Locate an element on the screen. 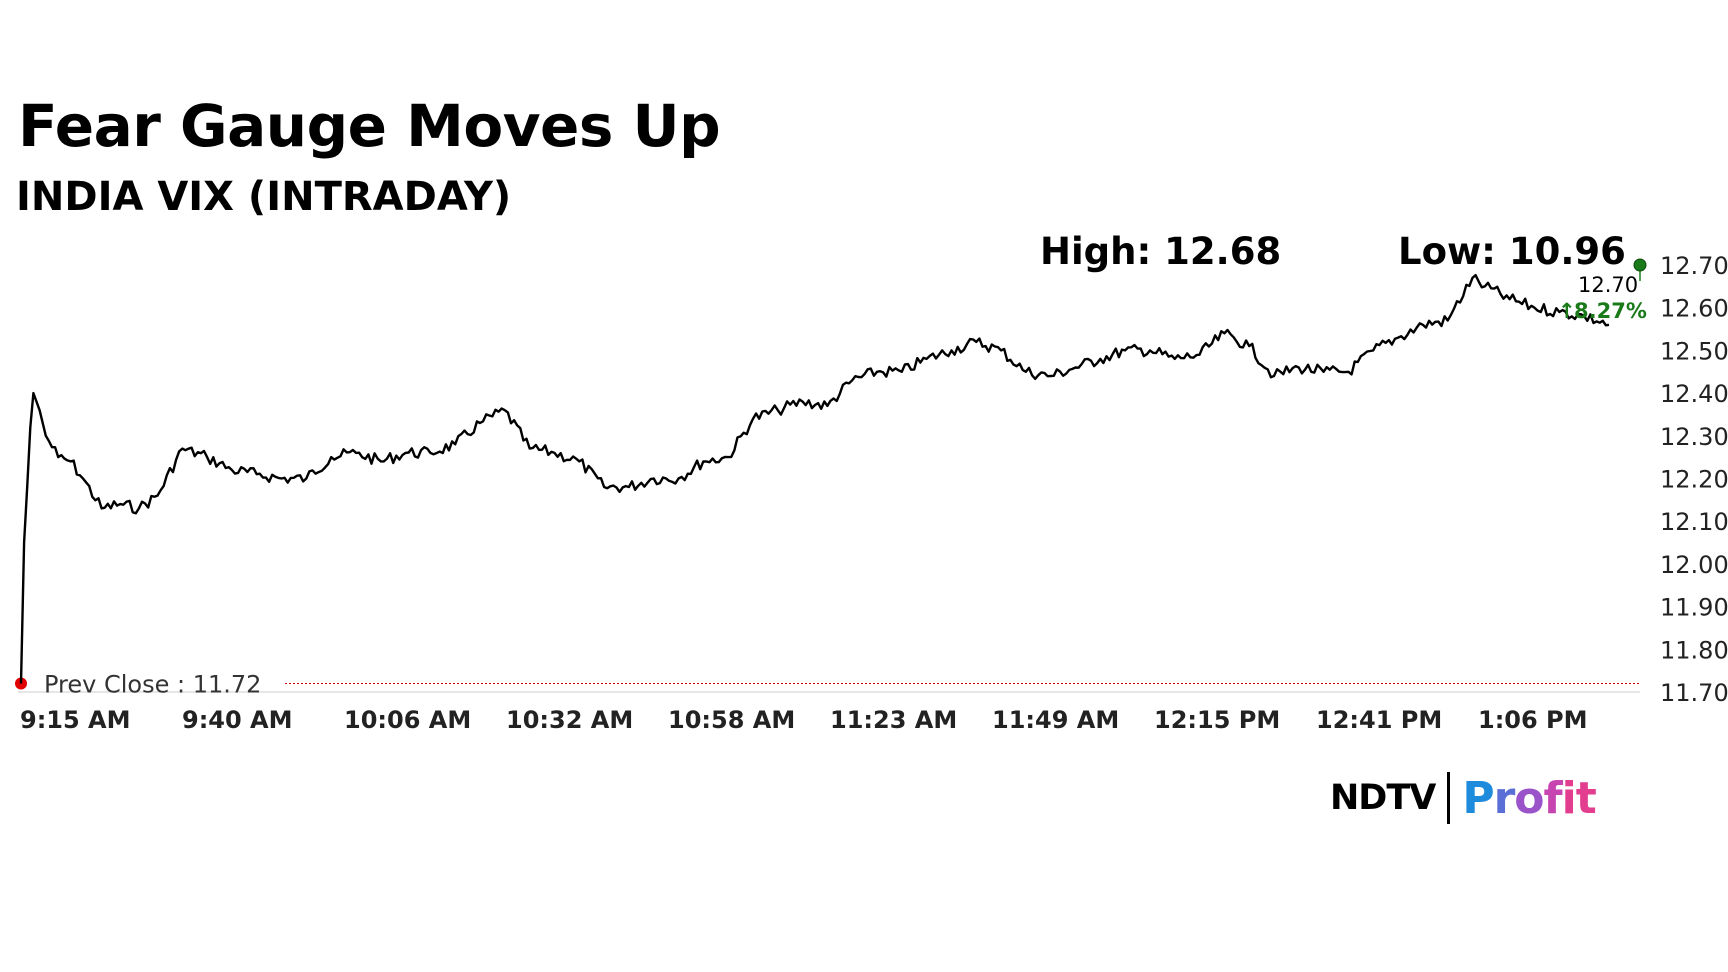 This screenshot has height=972, width=1728. y-tick-label: 12.60 is located at coordinates (1694, 309).